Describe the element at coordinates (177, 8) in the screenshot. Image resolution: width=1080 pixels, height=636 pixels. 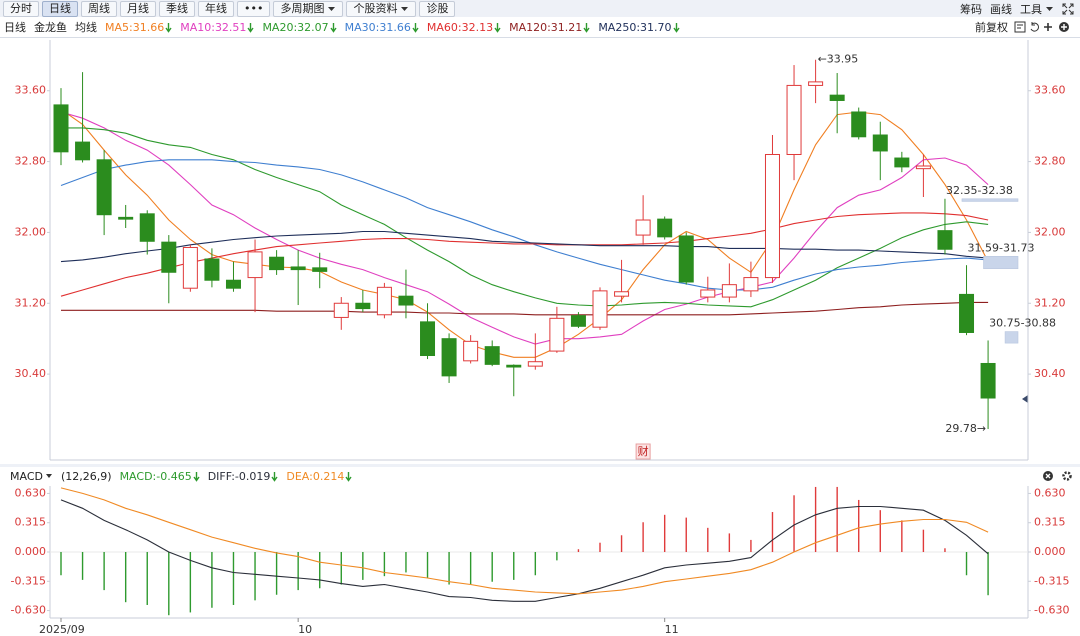
I see `tab: 季线` at that location.